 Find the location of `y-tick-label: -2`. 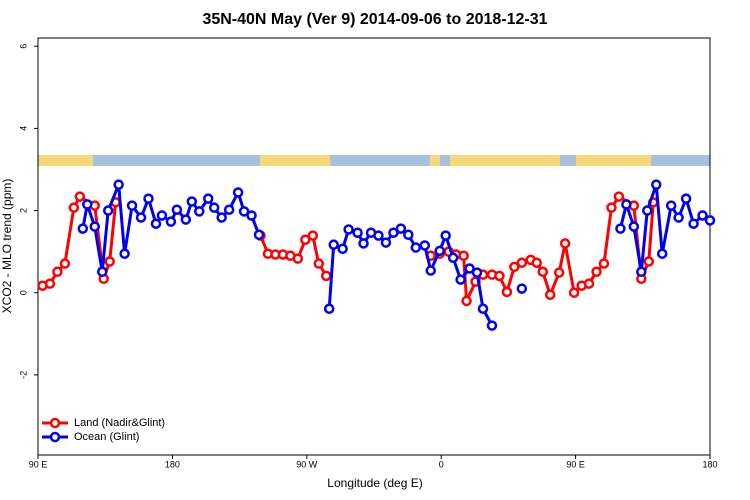

y-tick-label: -2 is located at coordinates (23, 375).